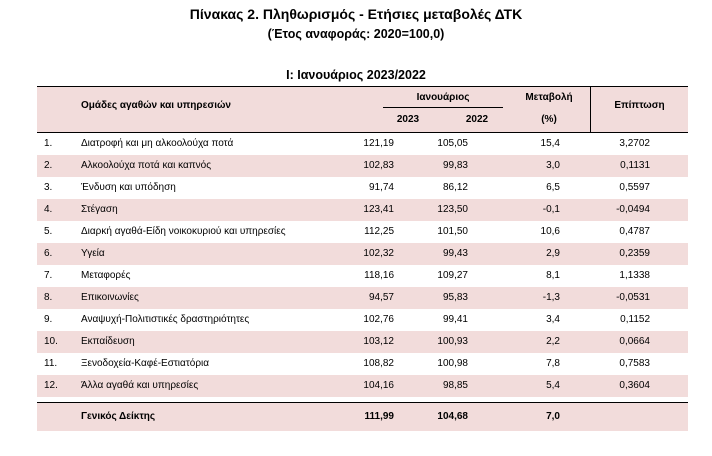 The height and width of the screenshot is (456, 712). What do you see at coordinates (634, 143) in the screenshot?
I see `row-impact: 3,2702` at bounding box center [634, 143].